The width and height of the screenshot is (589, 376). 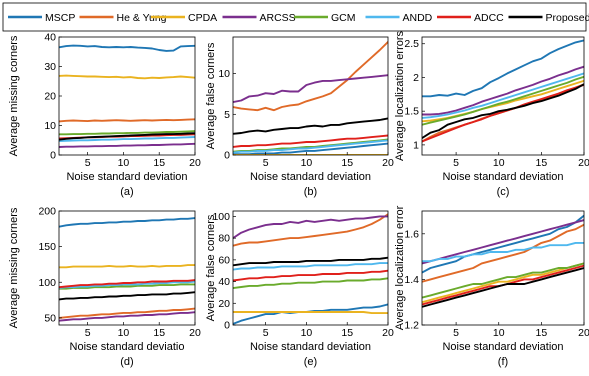 What do you see at coordinates (411, 326) in the screenshot?
I see `y-tick-label: 1.2` at bounding box center [411, 326].